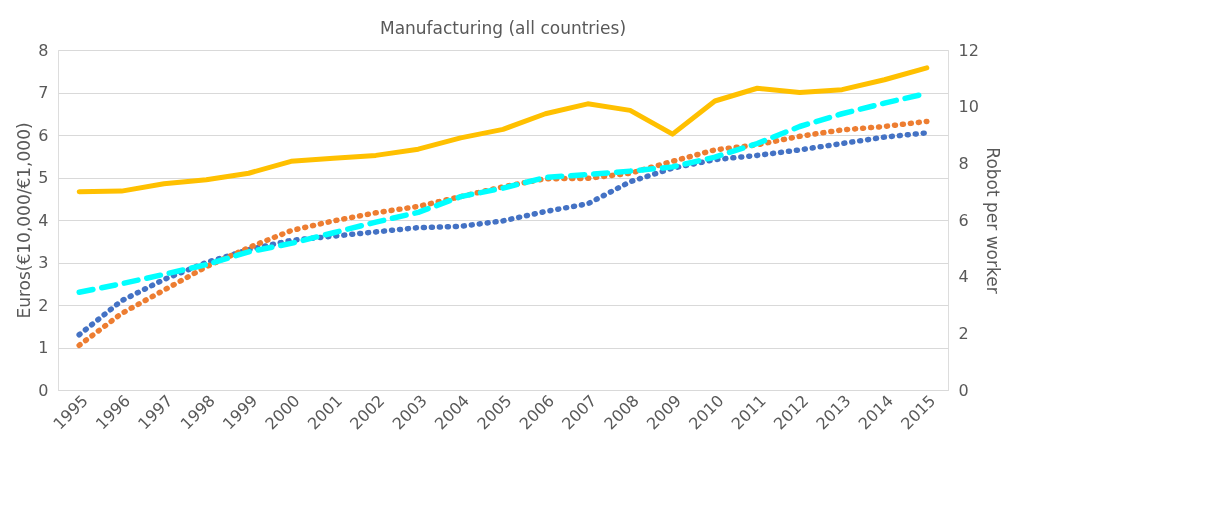  I want to click on y-tick-label: 0, so click(43, 390).